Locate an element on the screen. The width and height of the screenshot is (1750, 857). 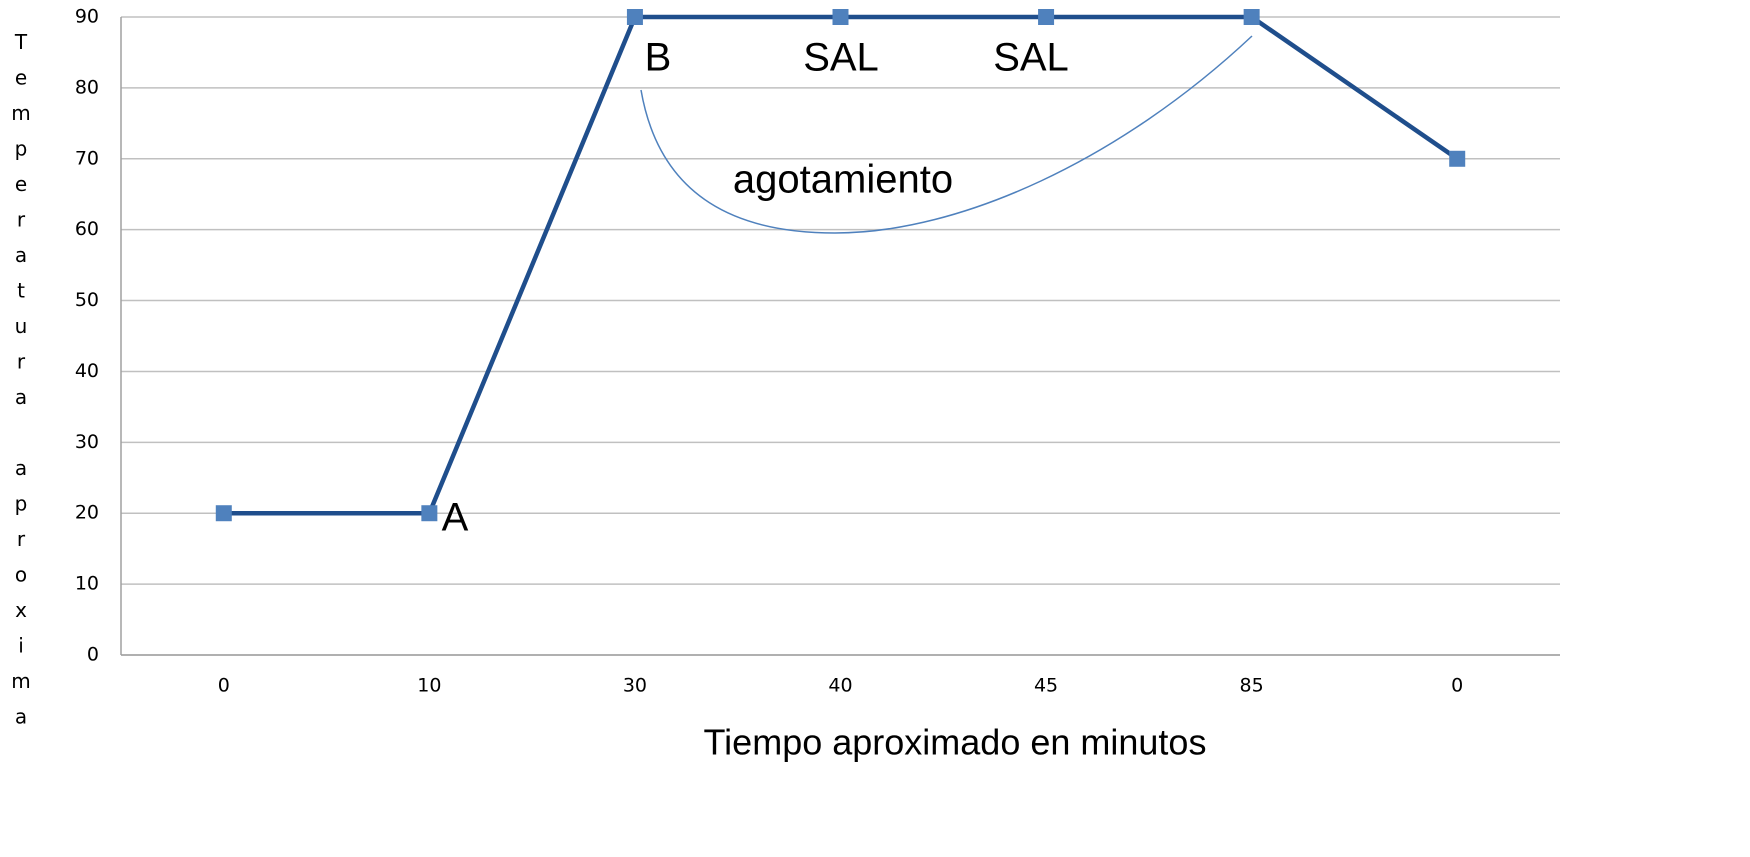
y-tick-label: 20 is located at coordinates (87, 513).